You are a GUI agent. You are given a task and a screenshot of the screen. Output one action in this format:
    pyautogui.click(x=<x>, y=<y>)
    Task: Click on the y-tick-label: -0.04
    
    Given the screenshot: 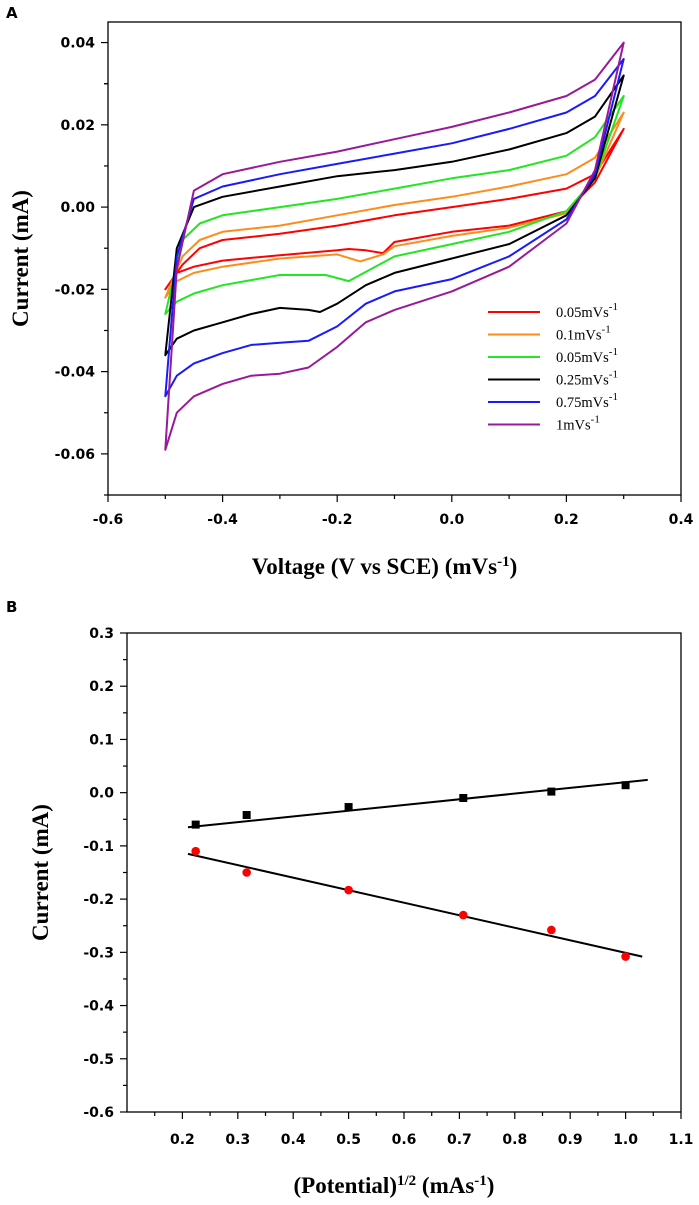 What is the action you would take?
    pyautogui.click(x=75, y=373)
    